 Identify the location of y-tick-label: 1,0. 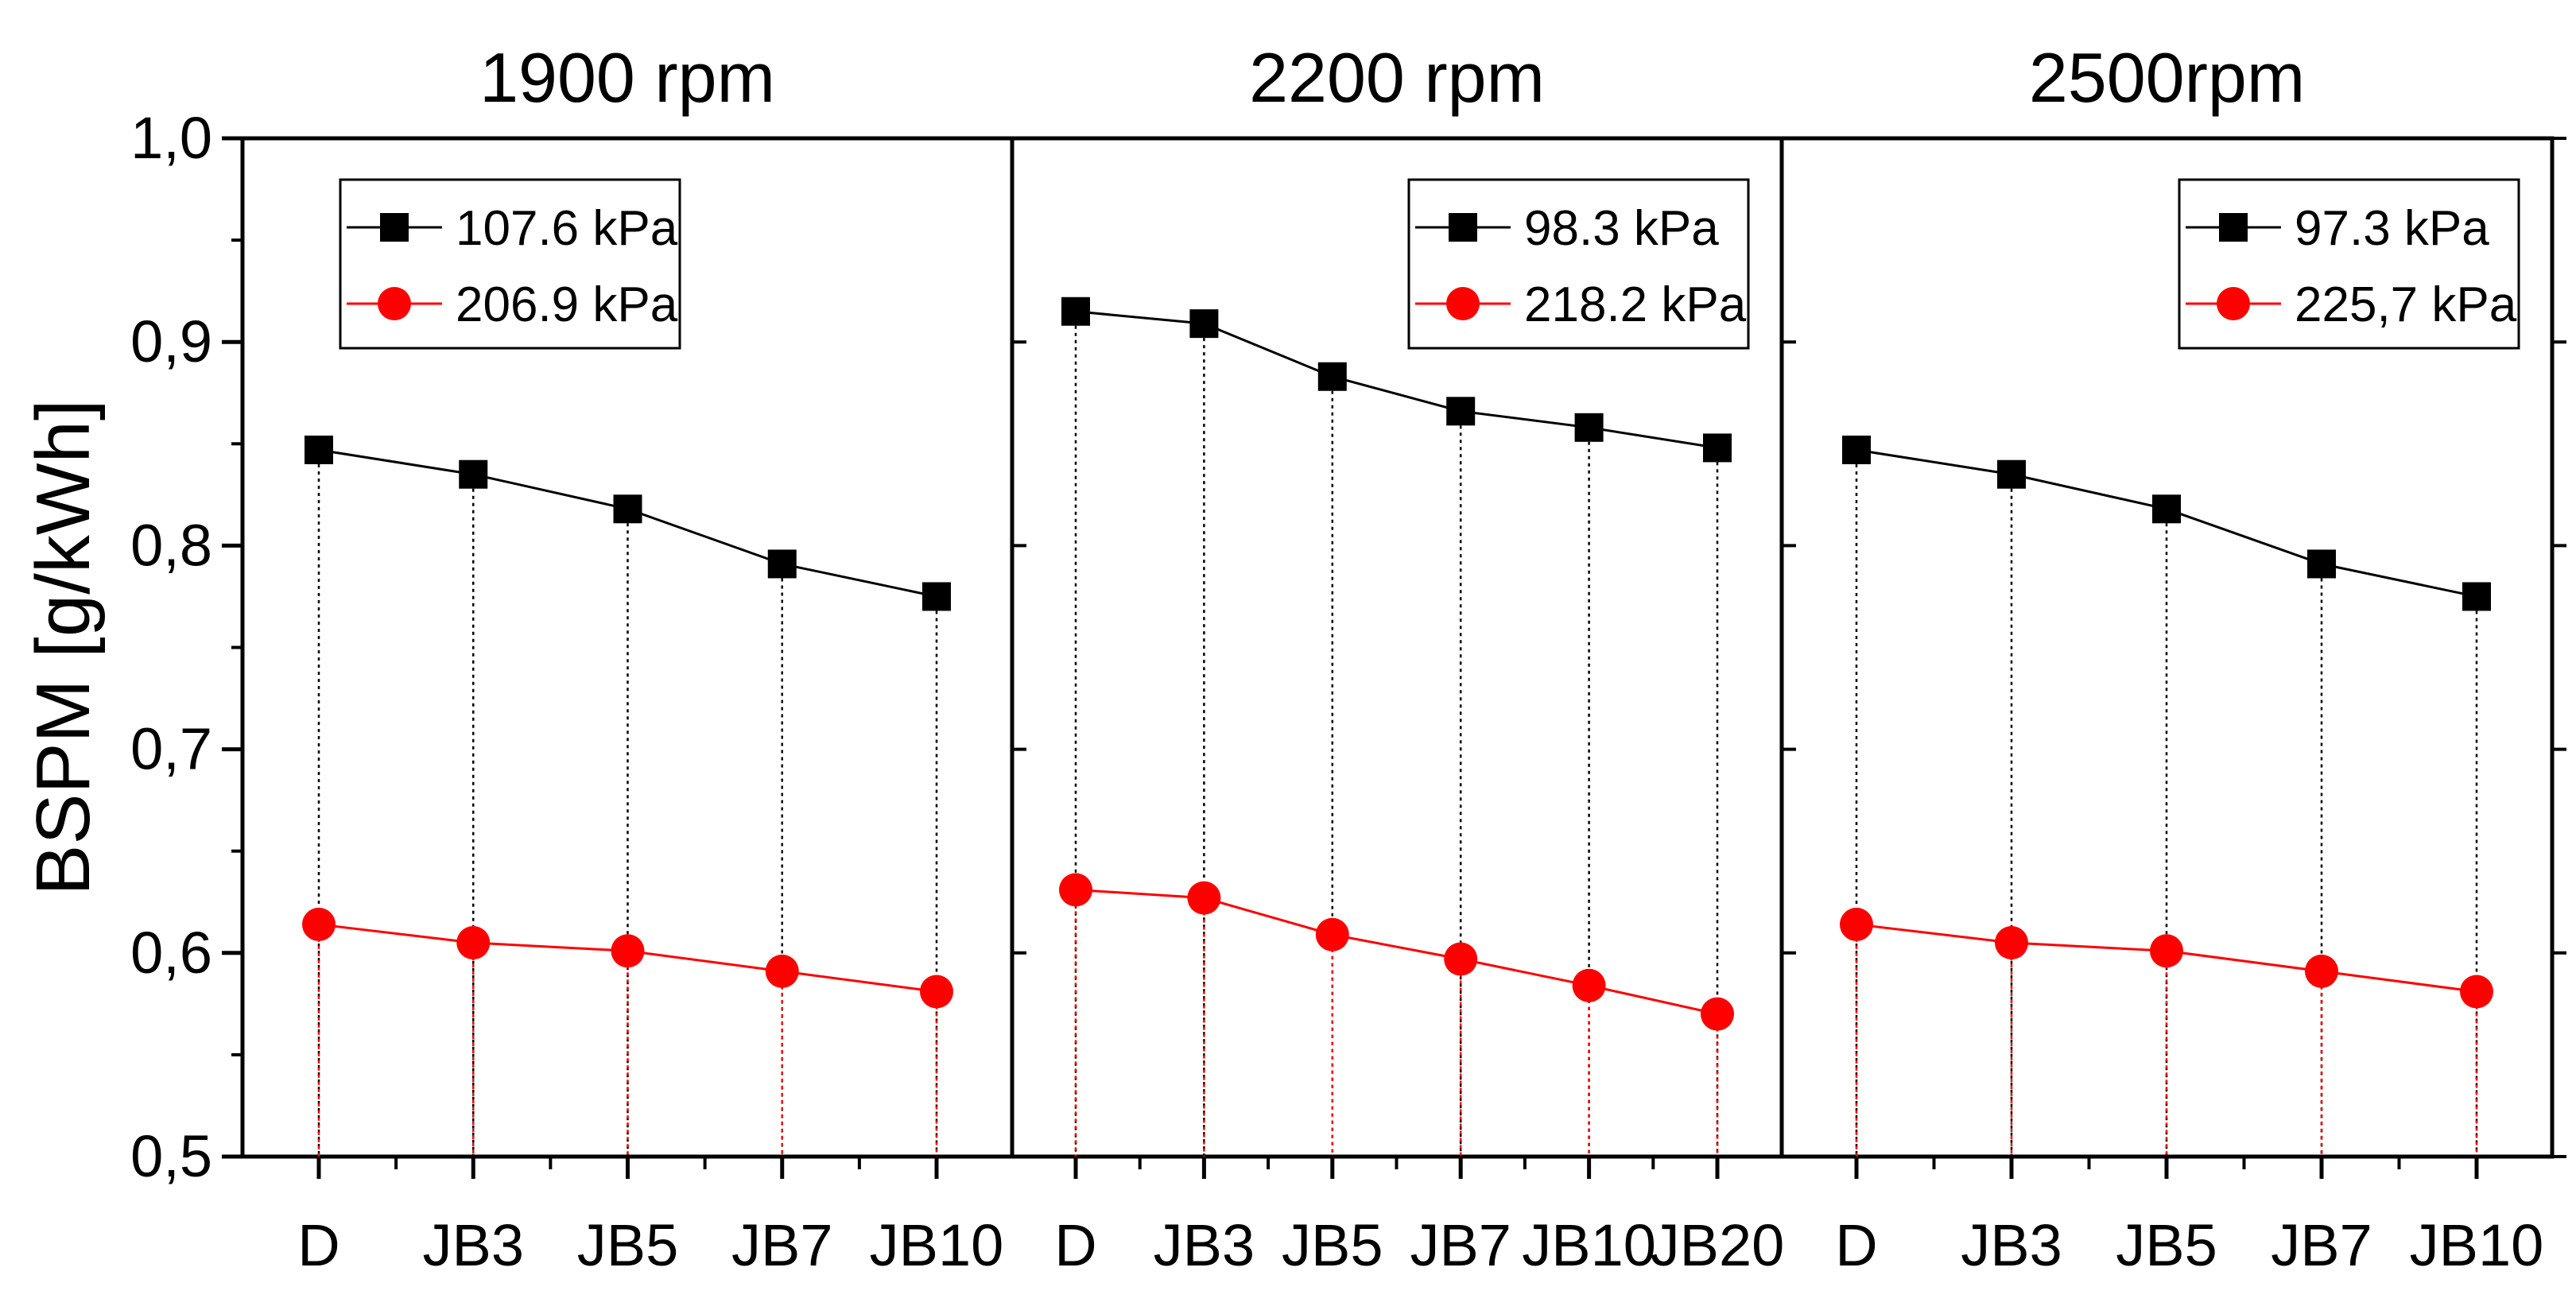
(171, 138).